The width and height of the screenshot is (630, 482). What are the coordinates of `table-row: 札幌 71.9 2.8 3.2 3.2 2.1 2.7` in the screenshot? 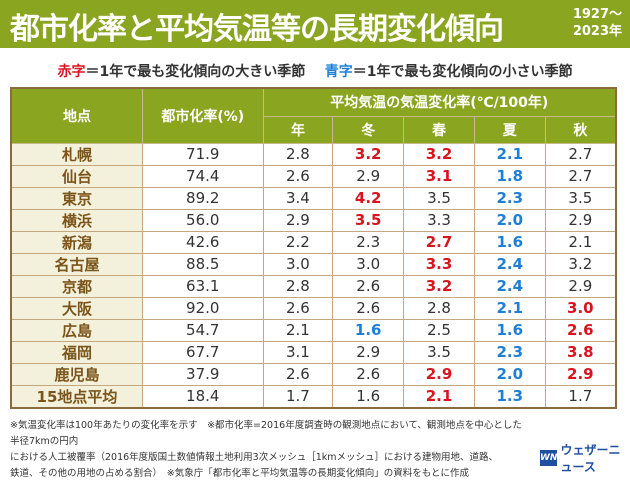 It's located at (313, 154).